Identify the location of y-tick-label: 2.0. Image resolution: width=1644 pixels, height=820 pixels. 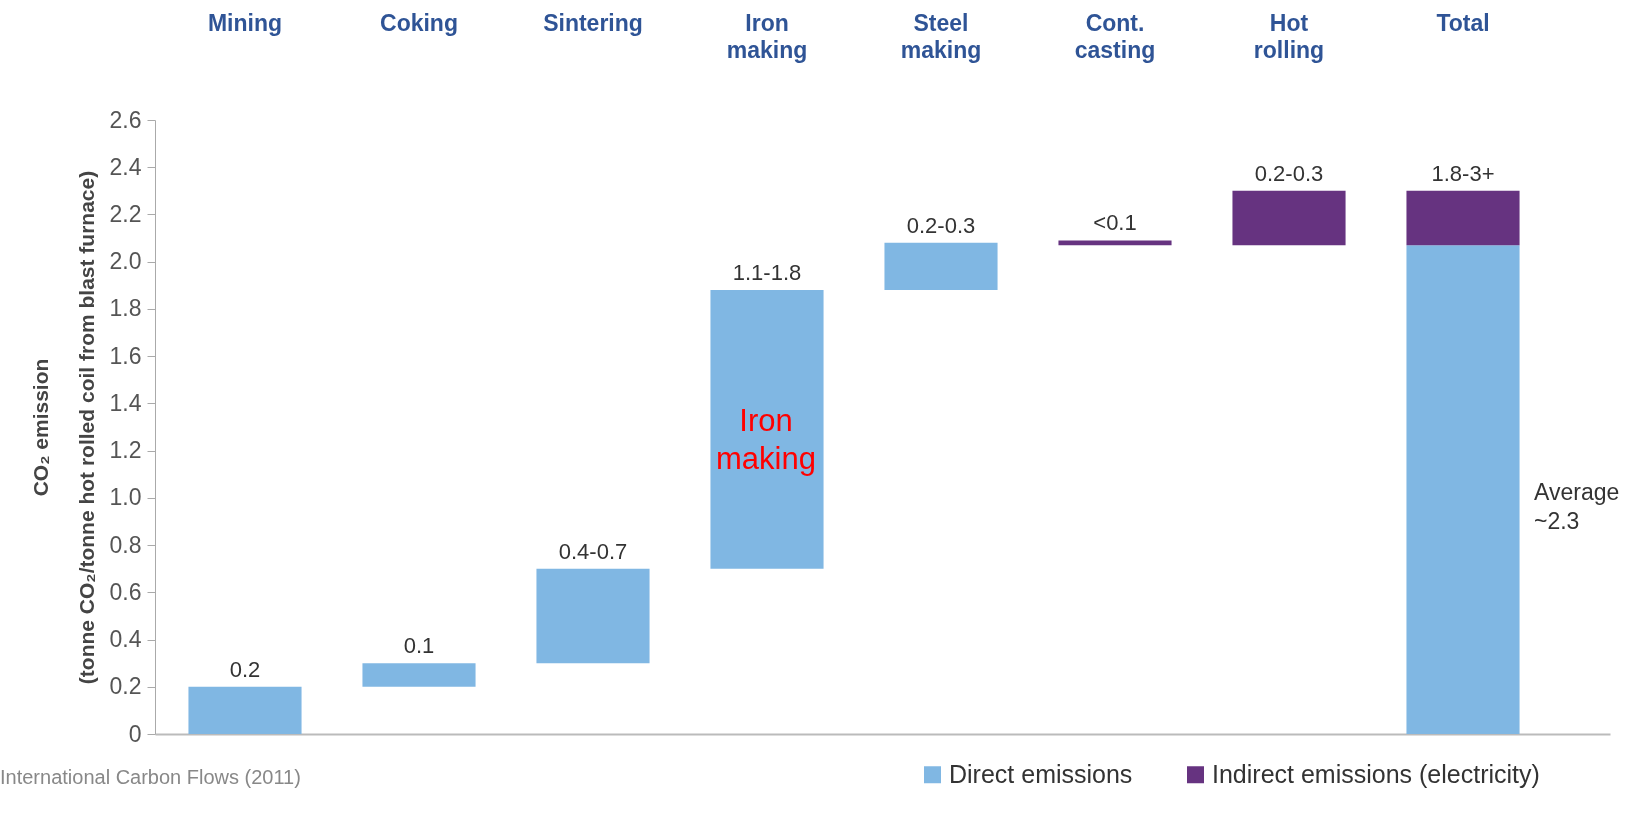
(125, 261).